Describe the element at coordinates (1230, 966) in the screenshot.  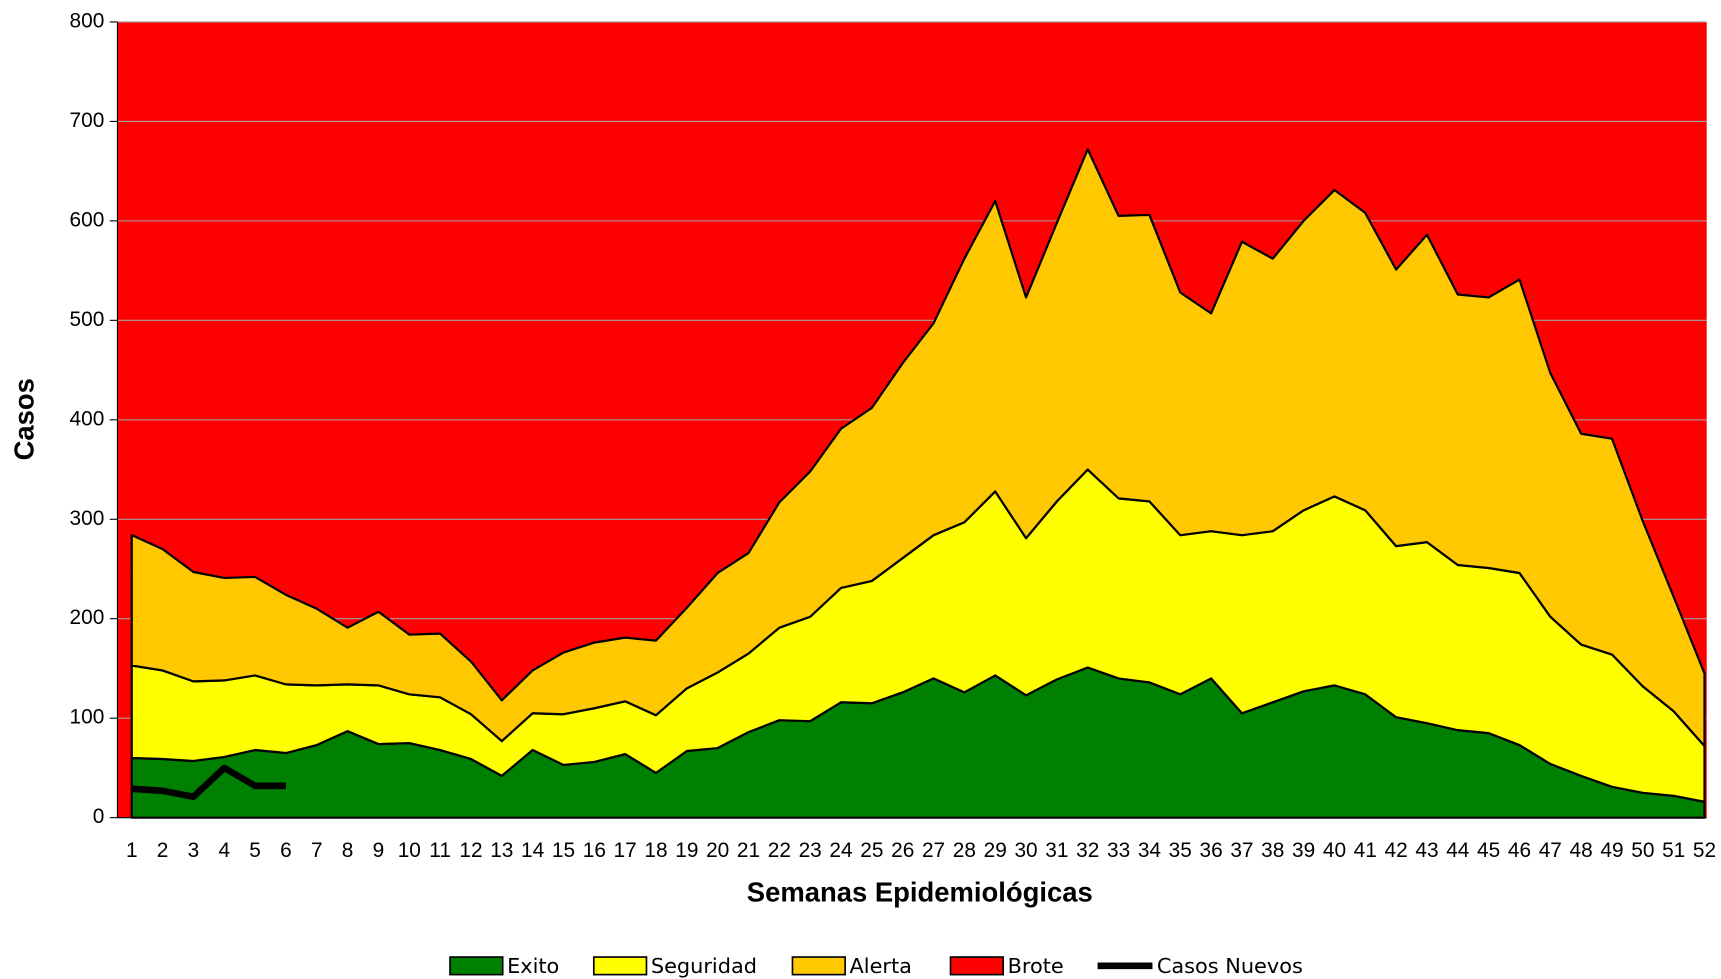
I see `legend-label: Casos Nuevos` at that location.